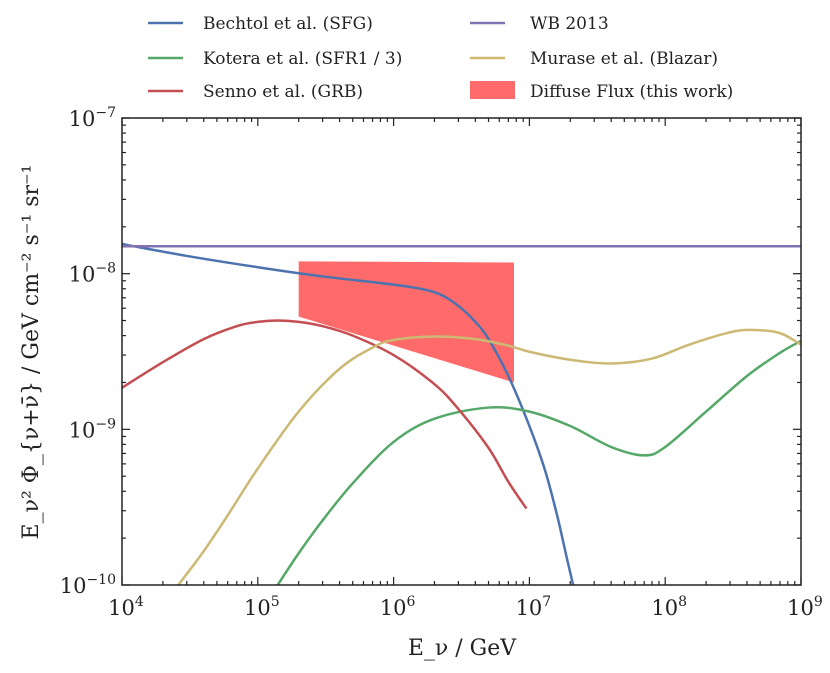 The height and width of the screenshot is (673, 830). Describe the element at coordinates (302, 59) in the screenshot. I see `legend-label-kotera: Kotera et al. (SFR1 / 3)` at that location.